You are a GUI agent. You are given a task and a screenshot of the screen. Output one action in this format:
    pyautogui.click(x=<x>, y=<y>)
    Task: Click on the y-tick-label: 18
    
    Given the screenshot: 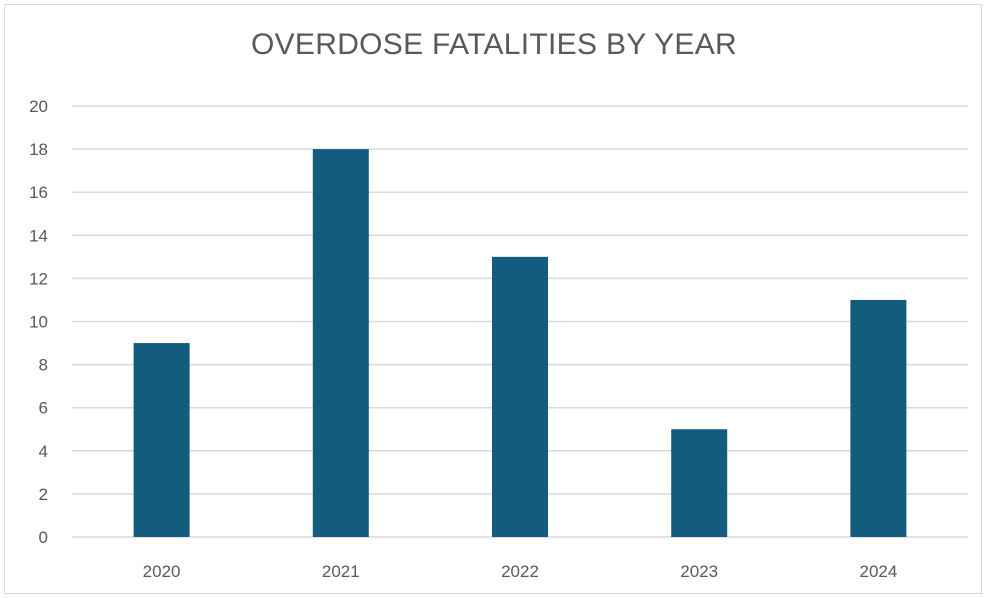 What is the action you would take?
    pyautogui.click(x=38, y=149)
    